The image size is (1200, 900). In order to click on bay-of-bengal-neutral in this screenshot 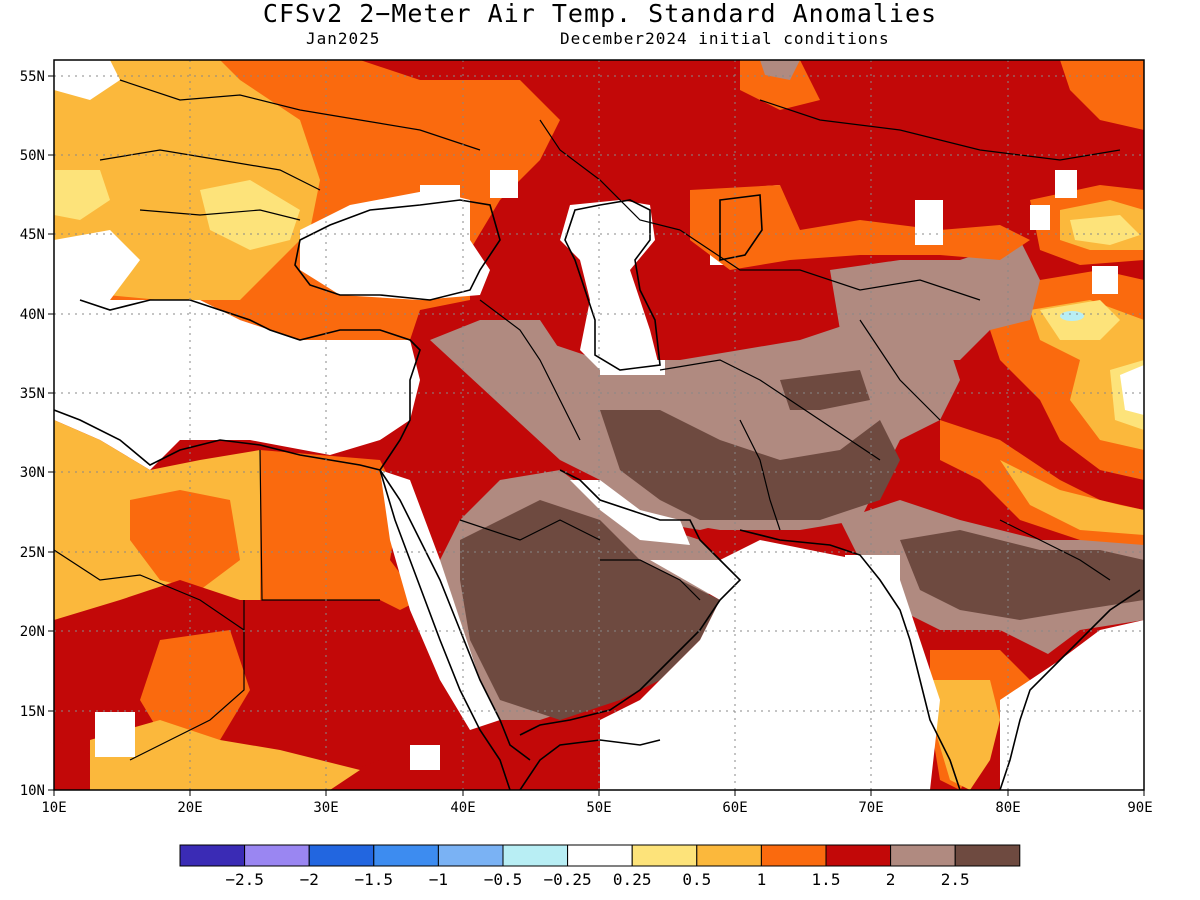, I will do `click(1072, 705)`.